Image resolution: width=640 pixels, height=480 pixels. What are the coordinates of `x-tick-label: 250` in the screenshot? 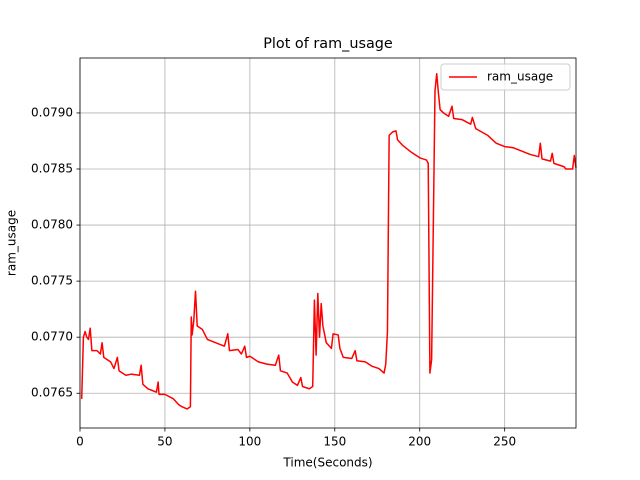 It's located at (504, 442).